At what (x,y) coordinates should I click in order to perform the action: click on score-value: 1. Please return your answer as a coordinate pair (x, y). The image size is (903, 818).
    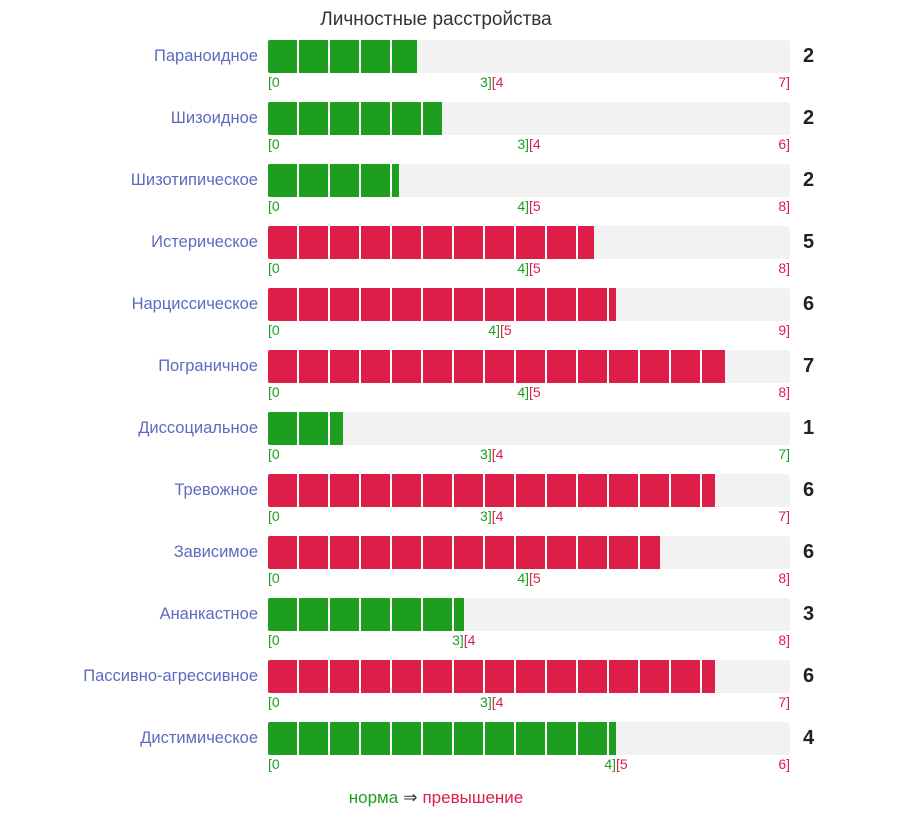
    Looking at the image, I should click on (809, 428).